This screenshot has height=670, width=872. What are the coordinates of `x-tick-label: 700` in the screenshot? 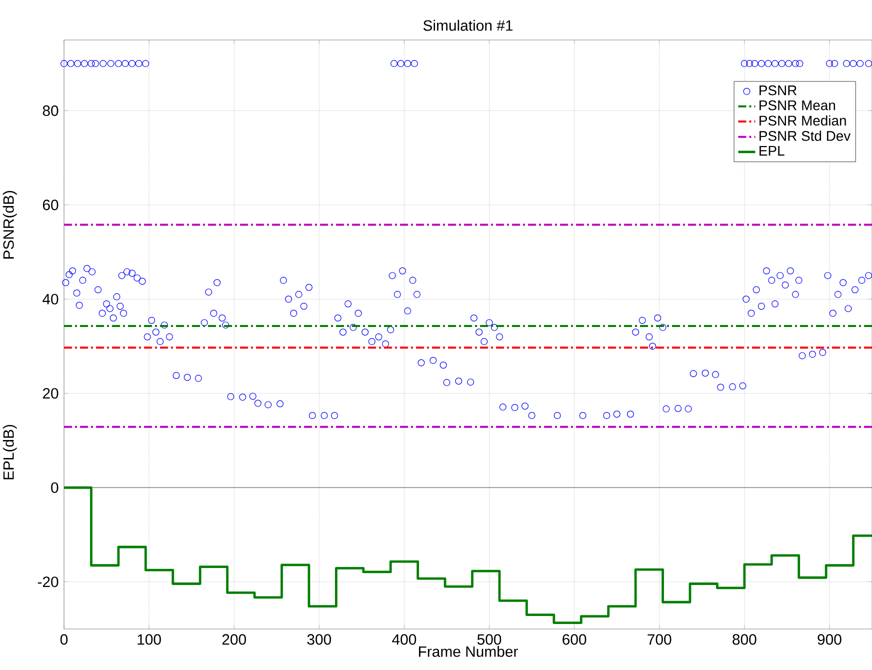 It's located at (660, 639).